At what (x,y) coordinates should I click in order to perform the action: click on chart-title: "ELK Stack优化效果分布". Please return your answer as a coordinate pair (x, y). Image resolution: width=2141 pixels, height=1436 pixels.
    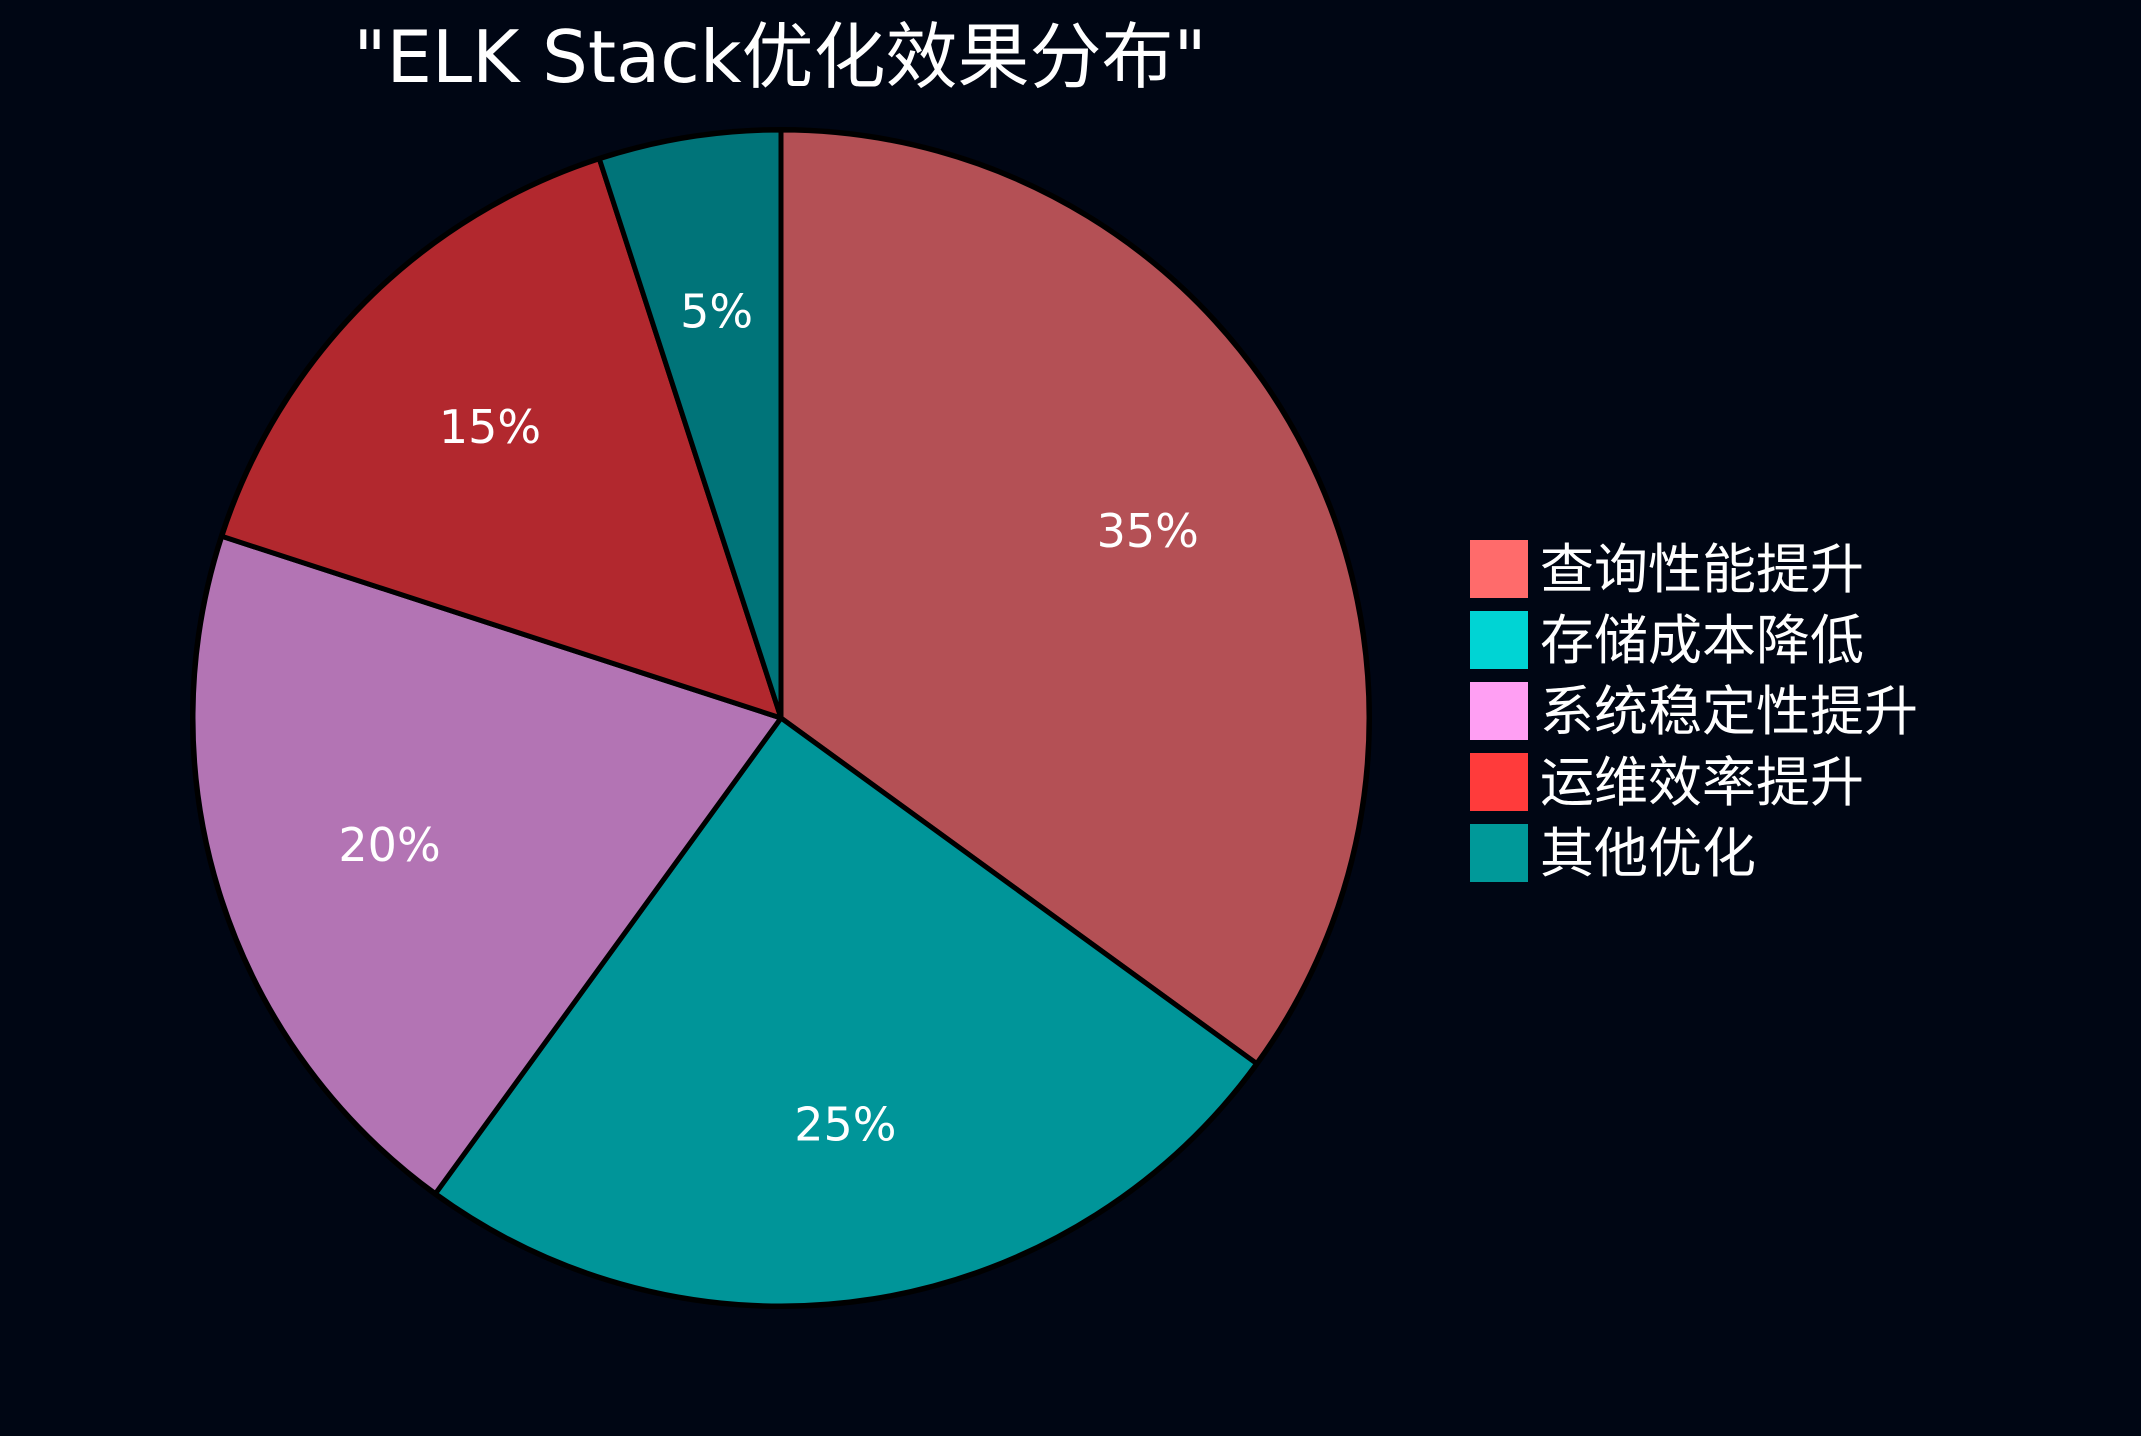
    Looking at the image, I should click on (779, 57).